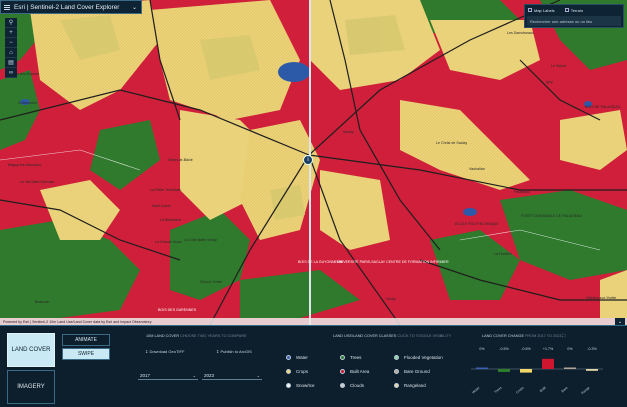 The height and width of the screenshot is (407, 627). I want to click on map-place-label: Igny, so click(549, 82).